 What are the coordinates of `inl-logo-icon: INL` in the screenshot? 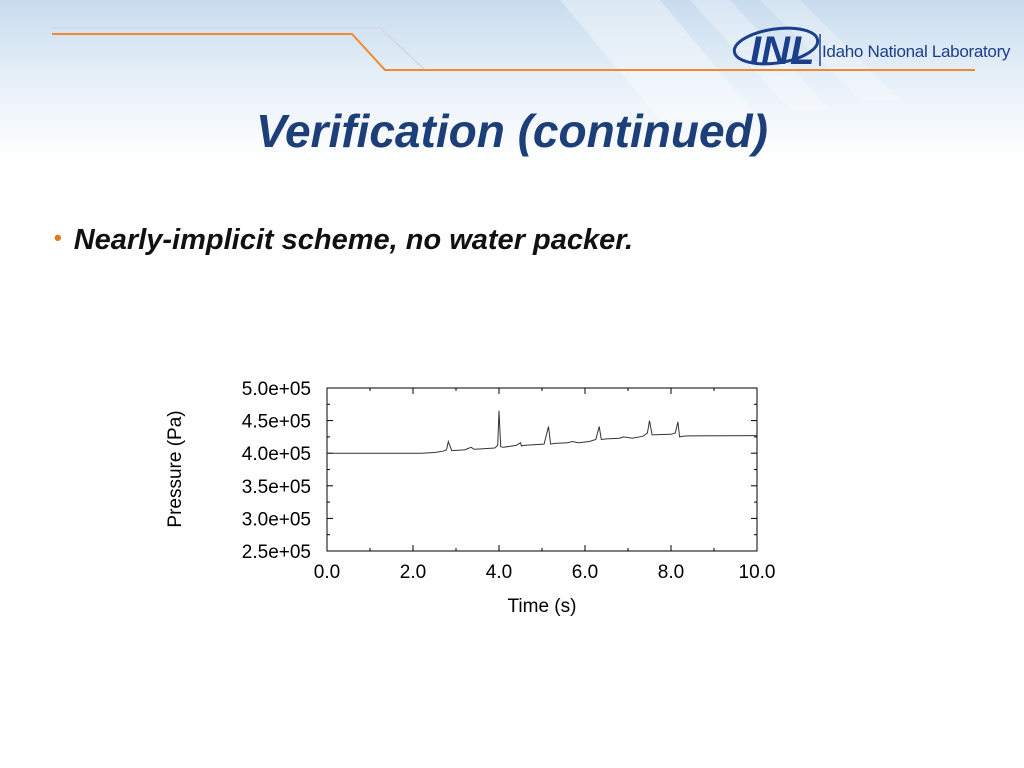 It's located at (776, 49).